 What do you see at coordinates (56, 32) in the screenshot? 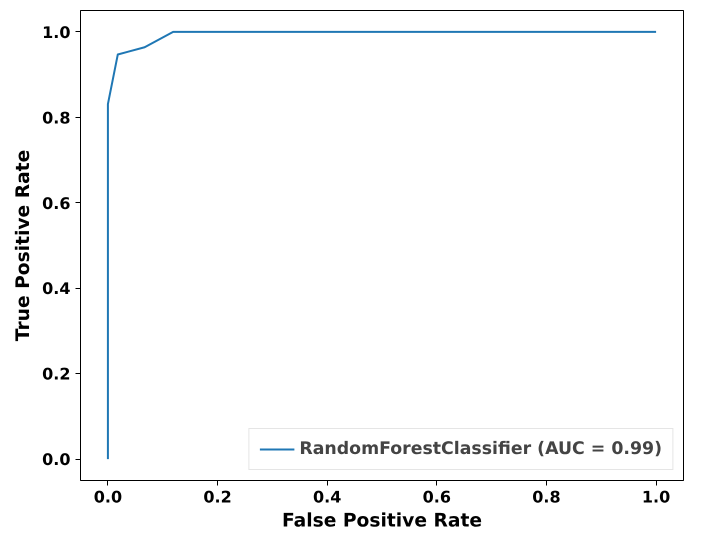
I see `y-tick-label: 1.0` at bounding box center [56, 32].